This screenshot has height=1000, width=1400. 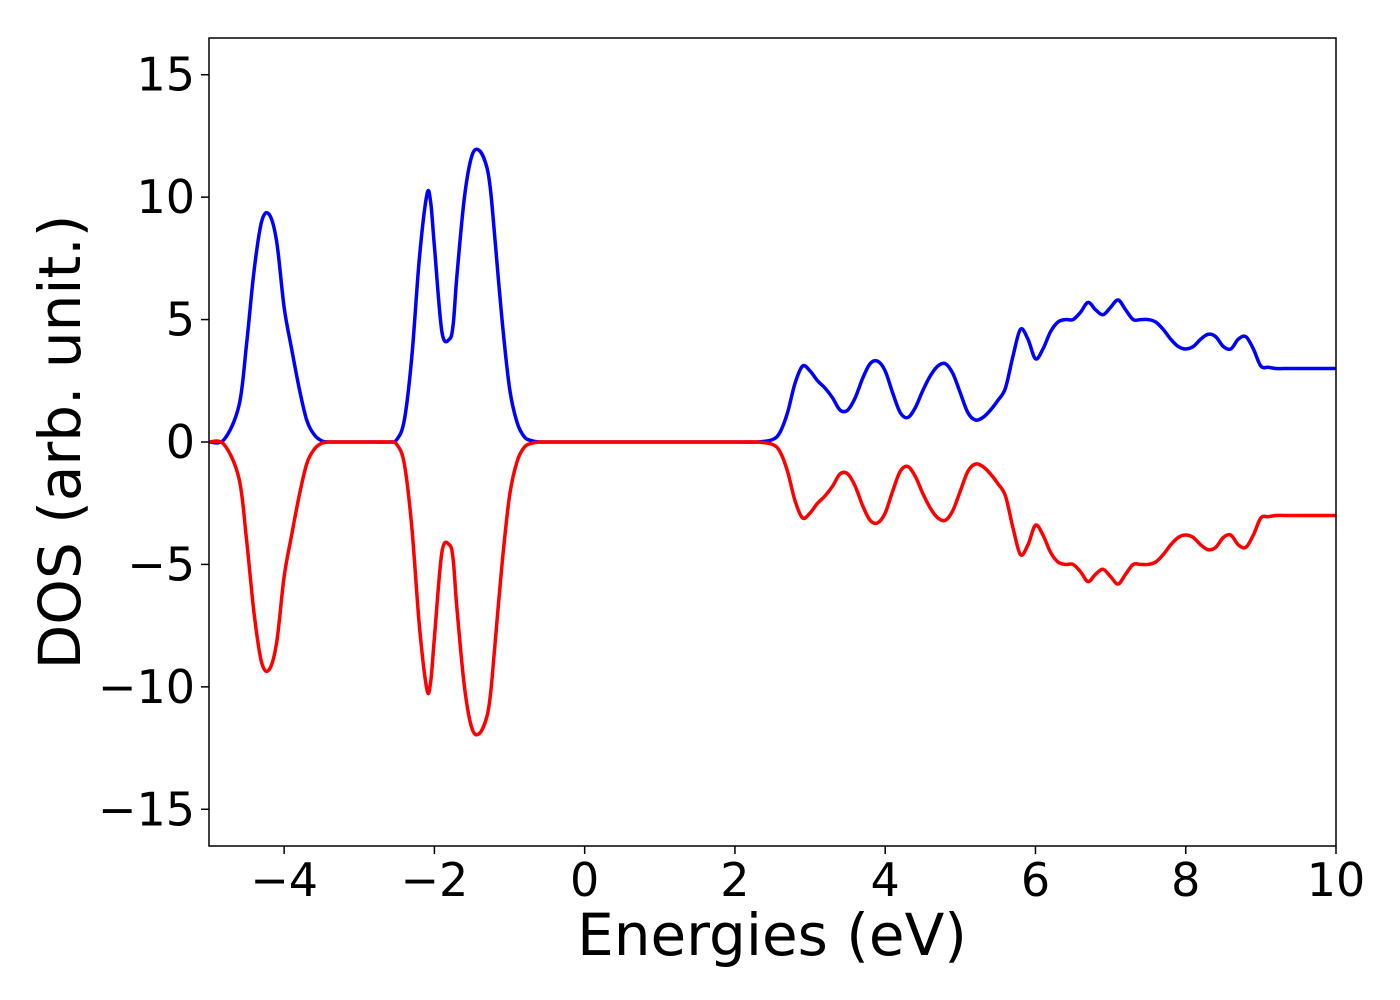 I want to click on x-tick-label: 8, so click(x=1185, y=880).